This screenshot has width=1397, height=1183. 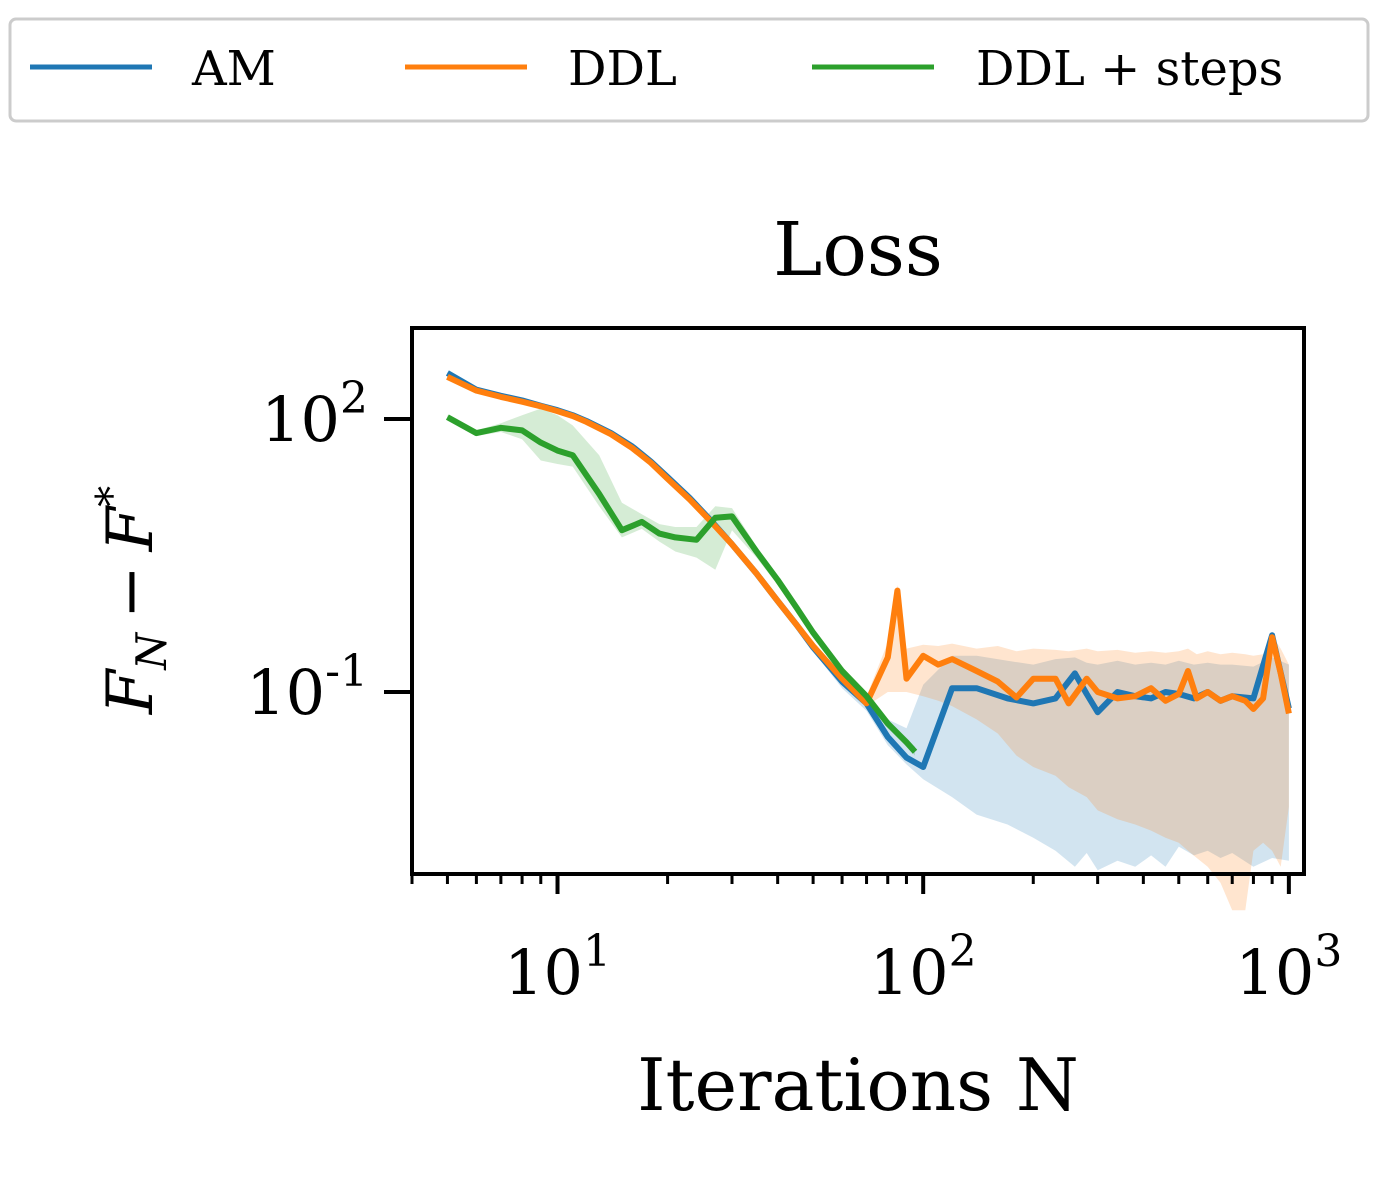 I want to click on y-label-sup: *, so click(x=111, y=496).